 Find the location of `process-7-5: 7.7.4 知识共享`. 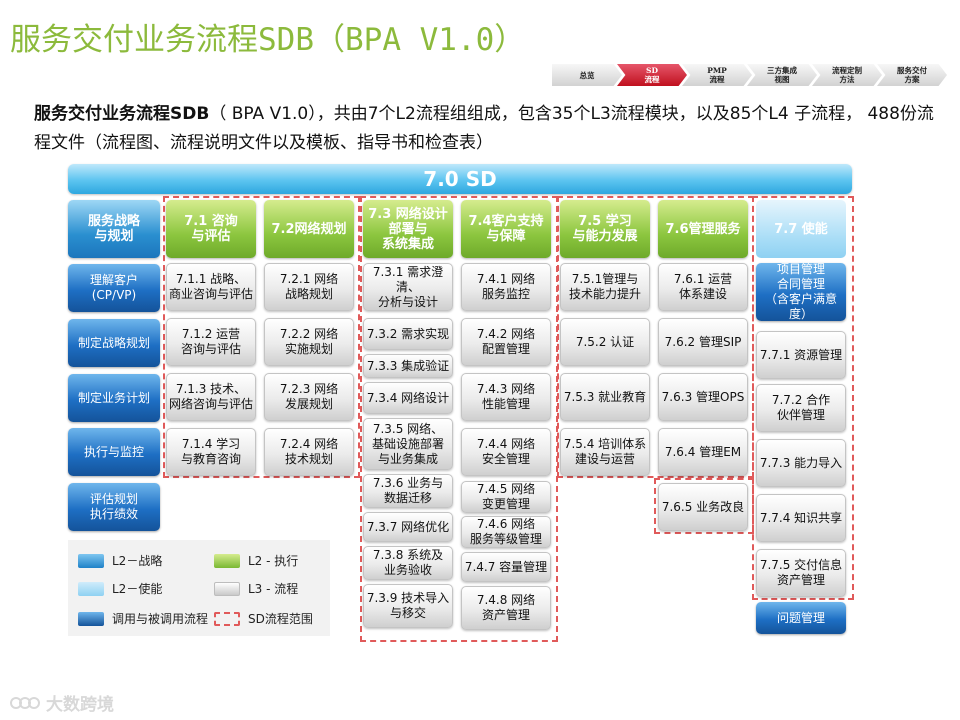

process-7-5: 7.7.4 知识共享 is located at coordinates (801, 518).